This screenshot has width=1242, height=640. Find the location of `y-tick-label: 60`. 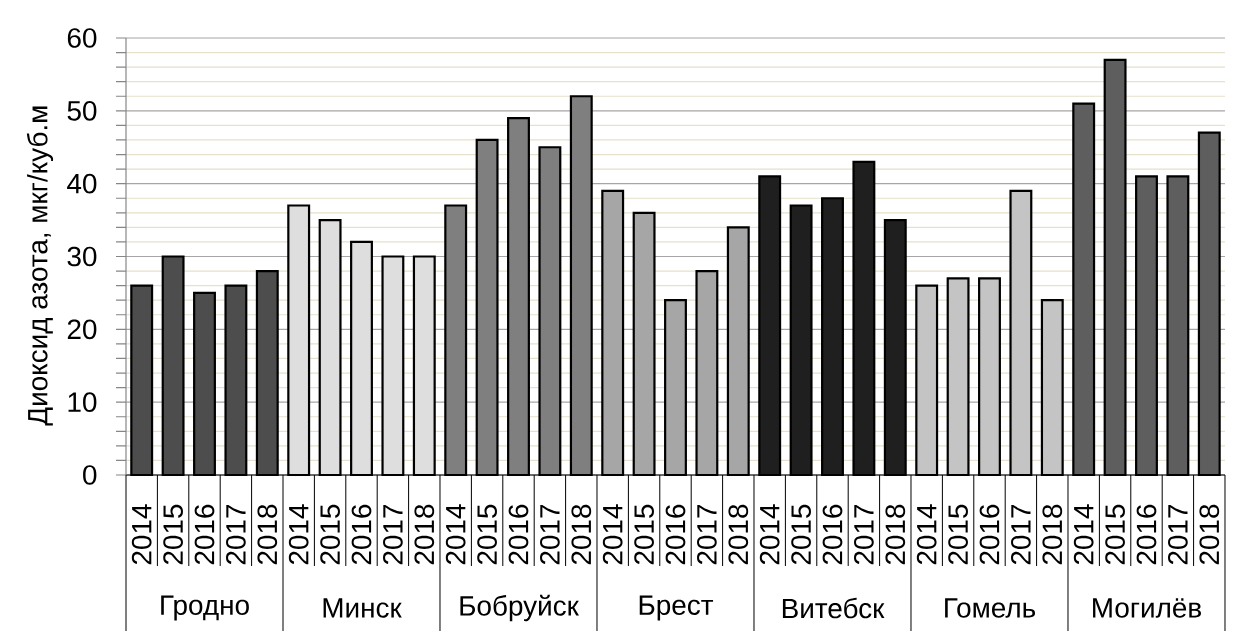

y-tick-label: 60 is located at coordinates (82, 38).